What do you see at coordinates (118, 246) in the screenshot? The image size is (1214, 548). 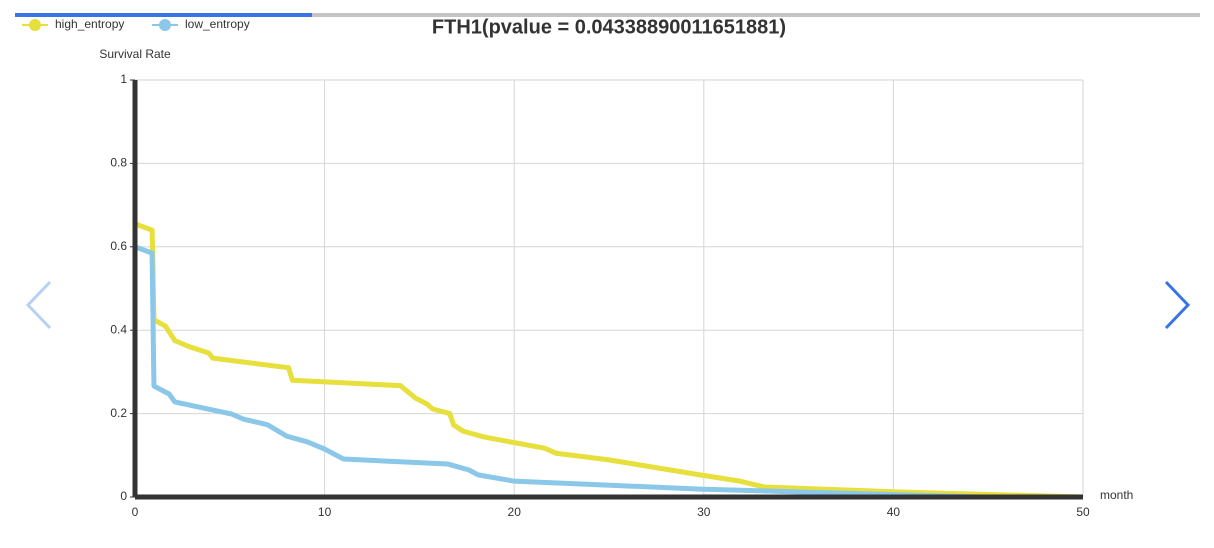 I see `y-tick-label: 0.6` at bounding box center [118, 246].